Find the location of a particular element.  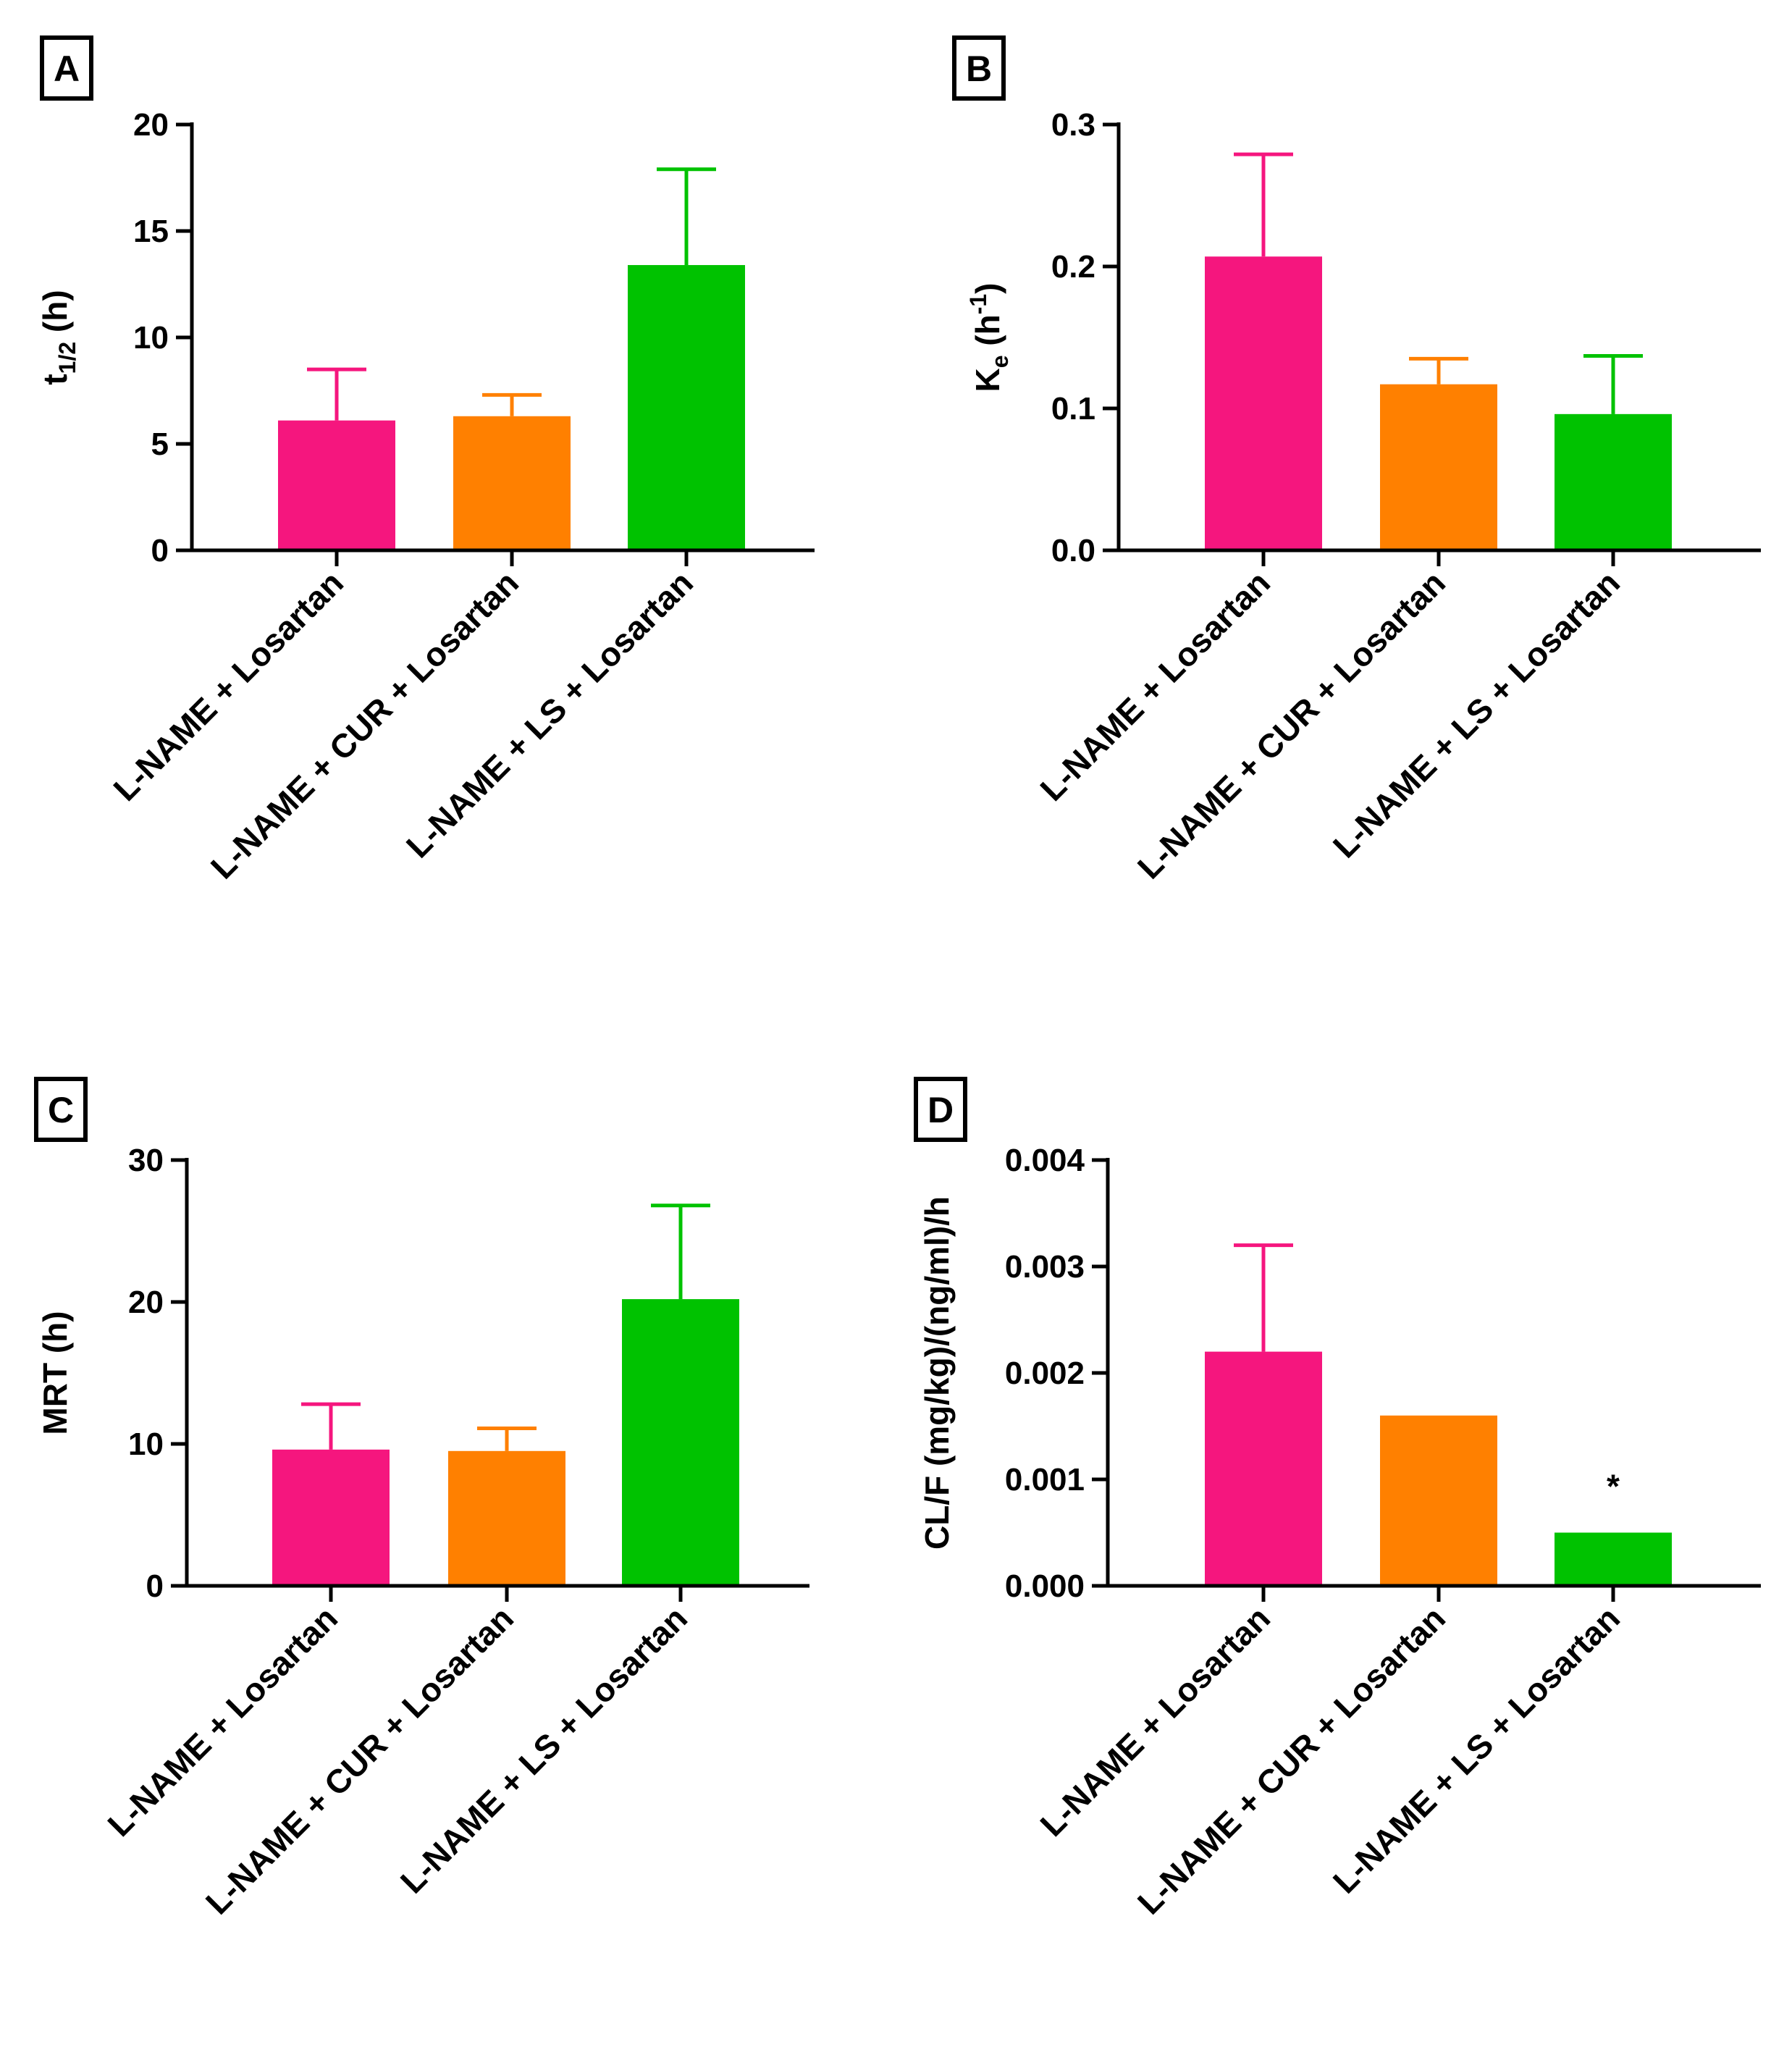

y-tick-label: 30 is located at coordinates (146, 1160).